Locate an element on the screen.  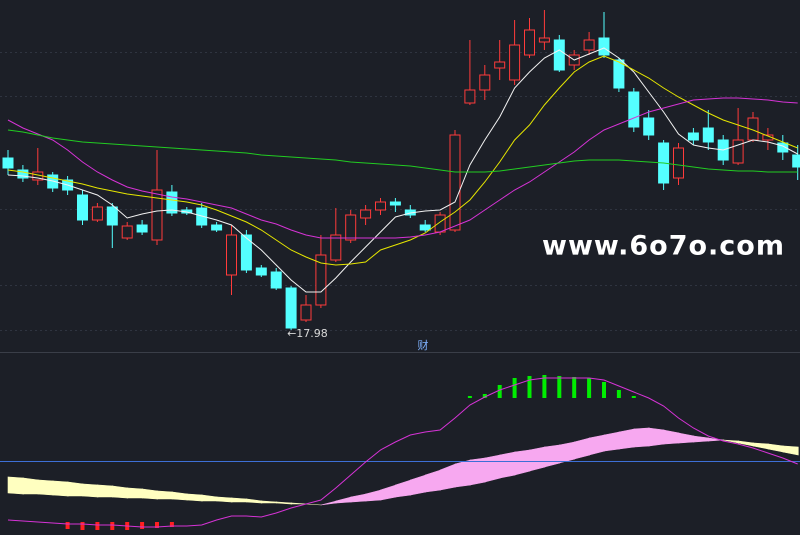
watermark: www.6o7o.com is located at coordinates (663, 246).